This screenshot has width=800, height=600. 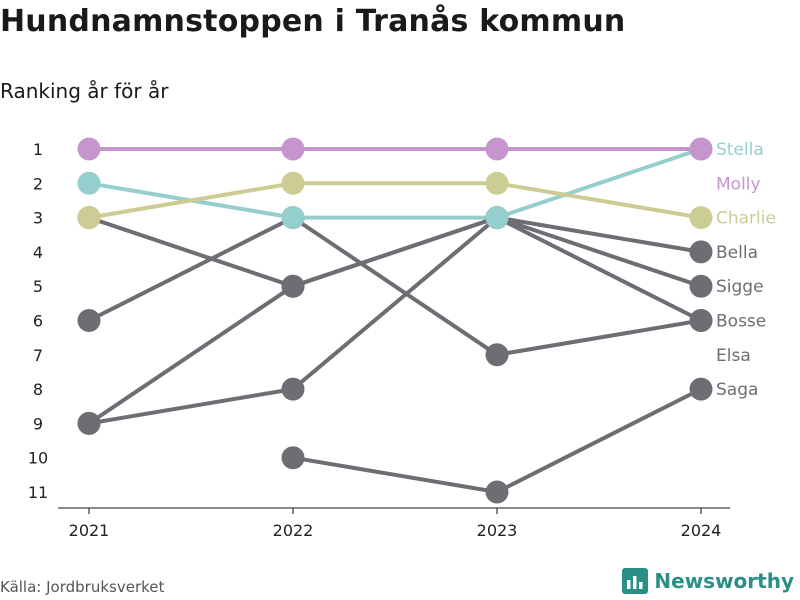 I want to click on series-label-stella: Stella, so click(x=740, y=150).